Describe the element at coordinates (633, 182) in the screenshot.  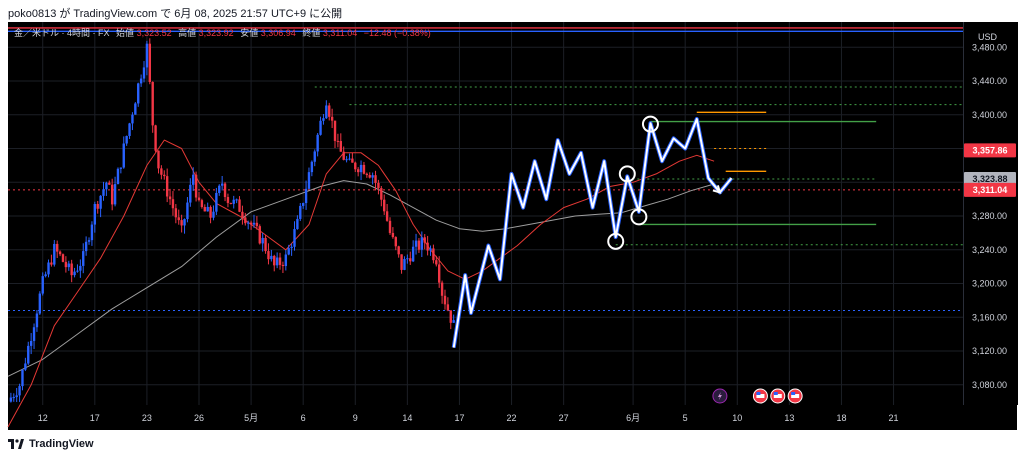
I see `pivot-circles` at that location.